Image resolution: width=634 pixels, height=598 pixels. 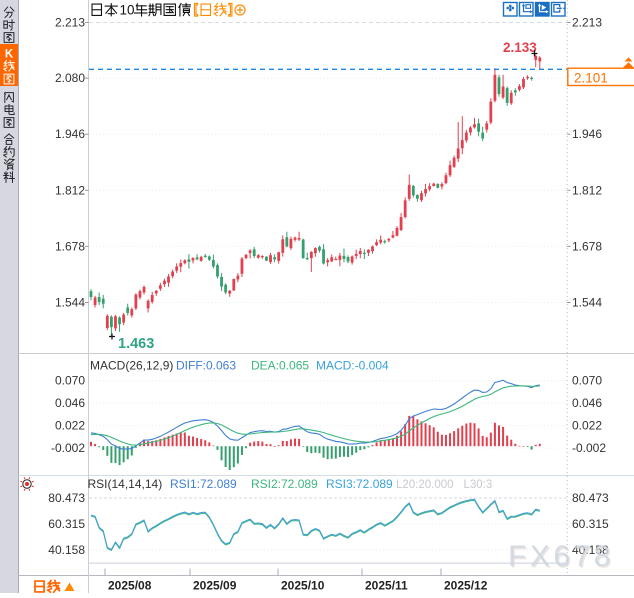 What do you see at coordinates (386, 586) in the screenshot?
I see `svg-text: 2025/11` at bounding box center [386, 586].